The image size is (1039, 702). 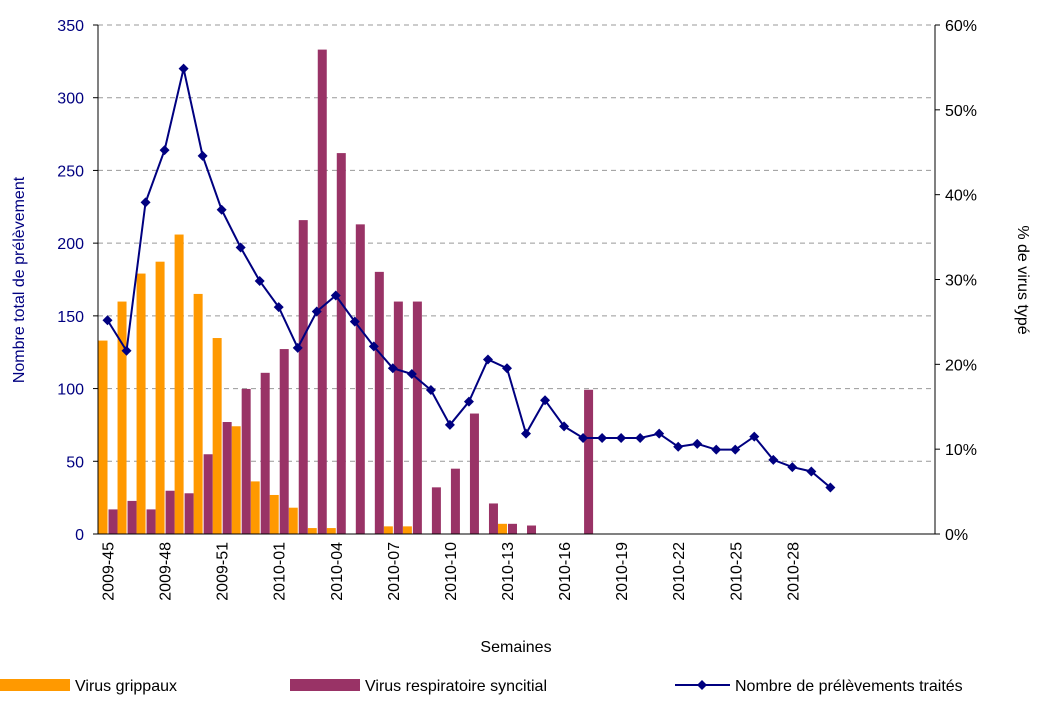 I want to click on x-tick-label: 2010-25, so click(x=736, y=571).